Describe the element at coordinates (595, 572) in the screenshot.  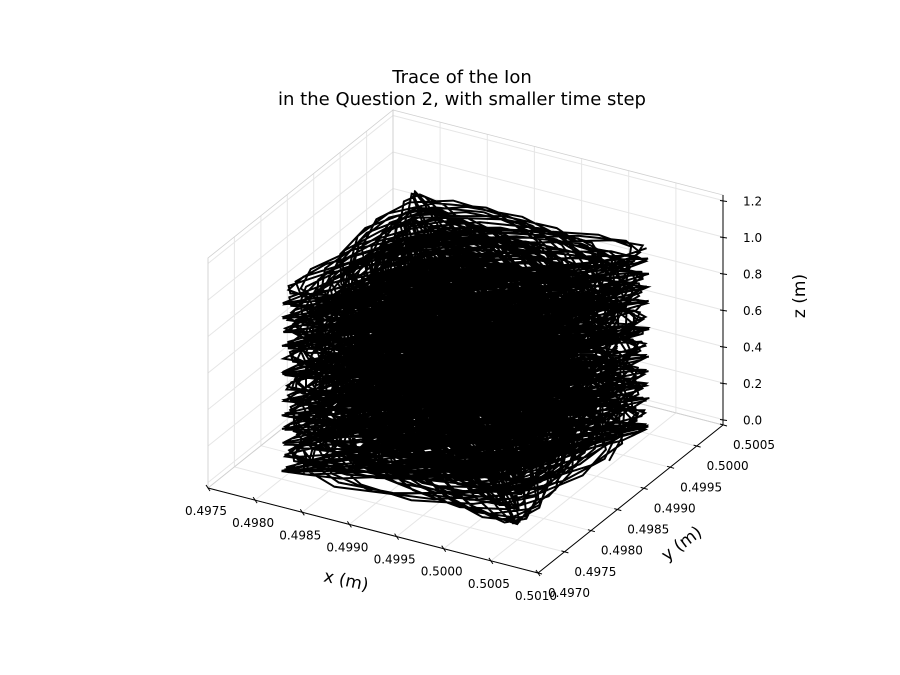
I see `y-tick-label: 0.4975` at that location.